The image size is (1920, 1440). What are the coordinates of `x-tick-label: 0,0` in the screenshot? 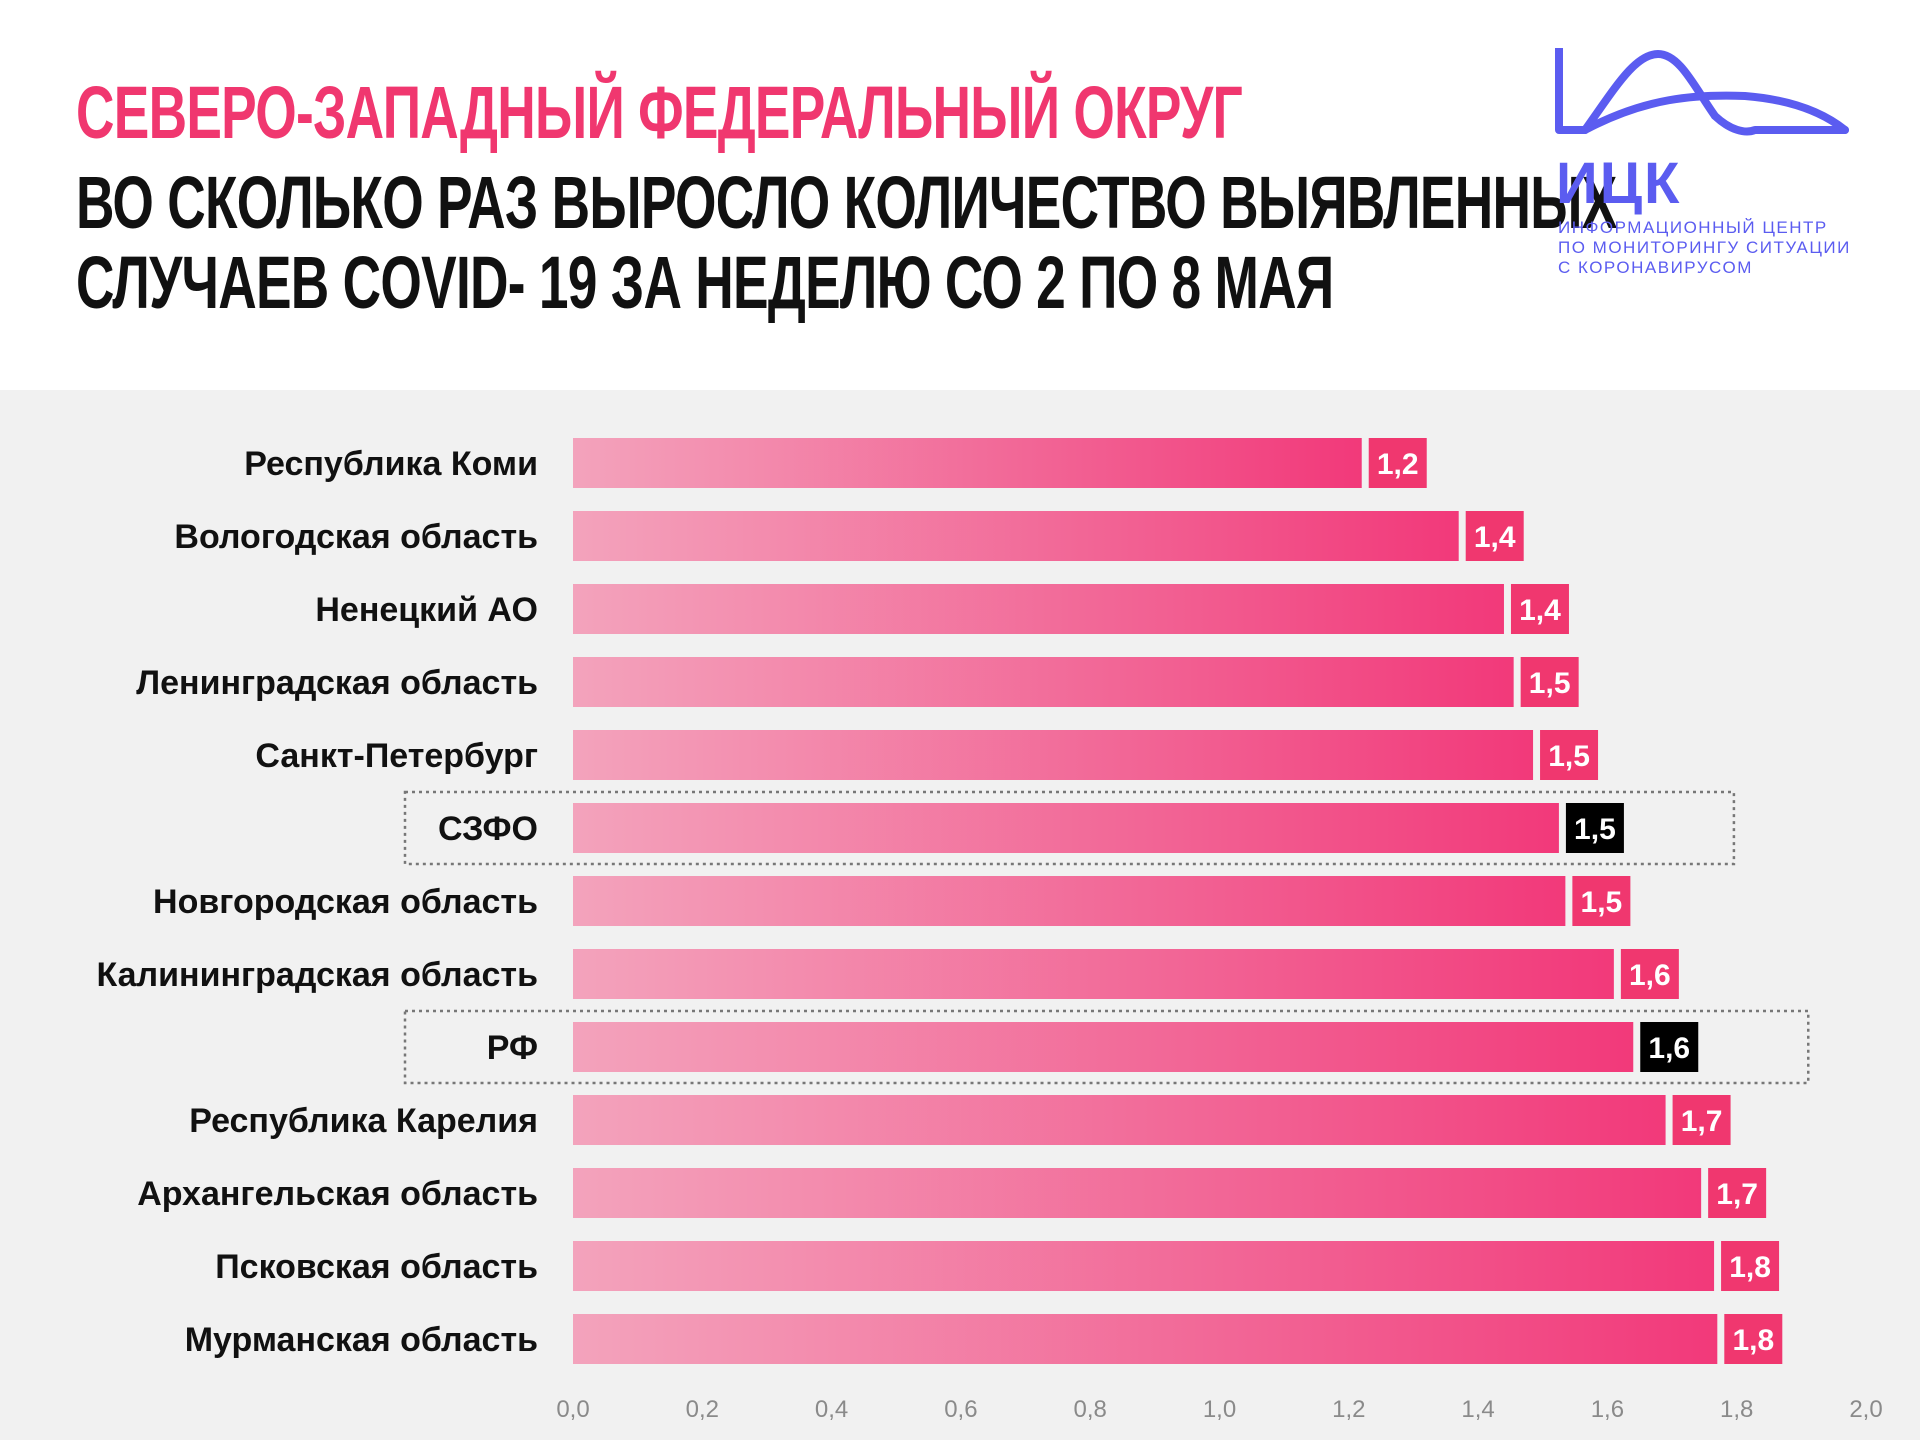 It's located at (572, 1409).